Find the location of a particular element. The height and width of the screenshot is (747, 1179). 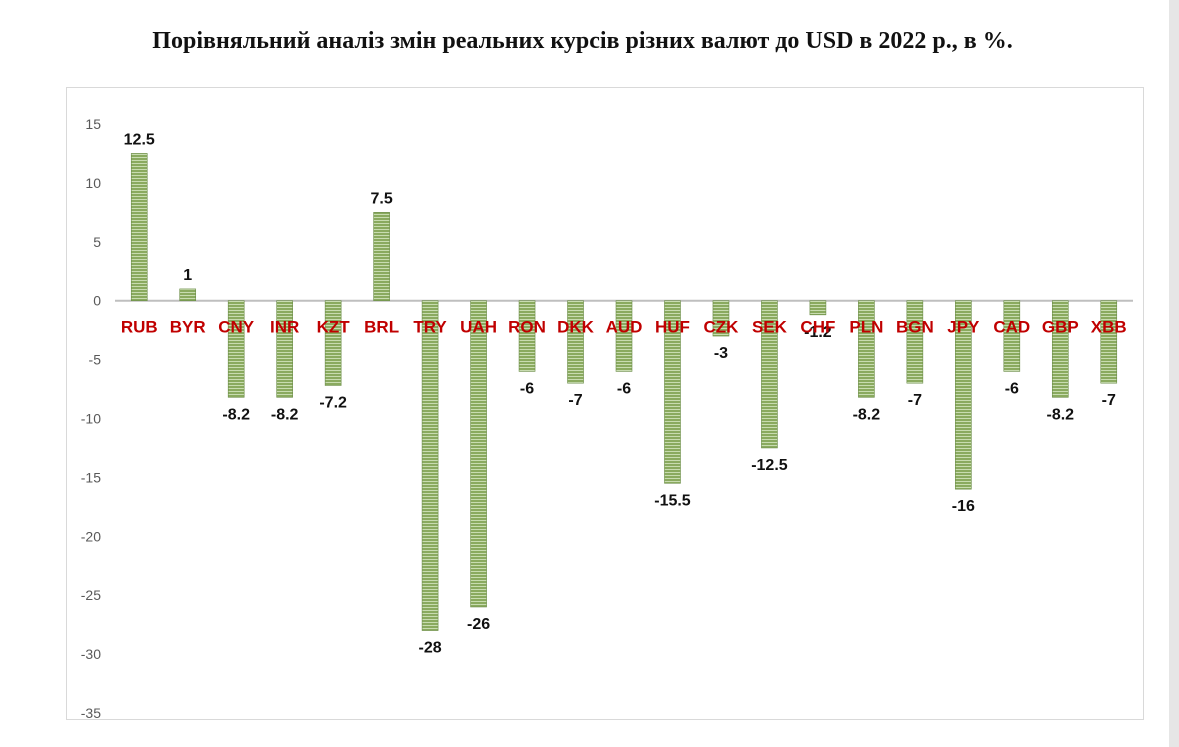

bar-kzt is located at coordinates (333, 343).